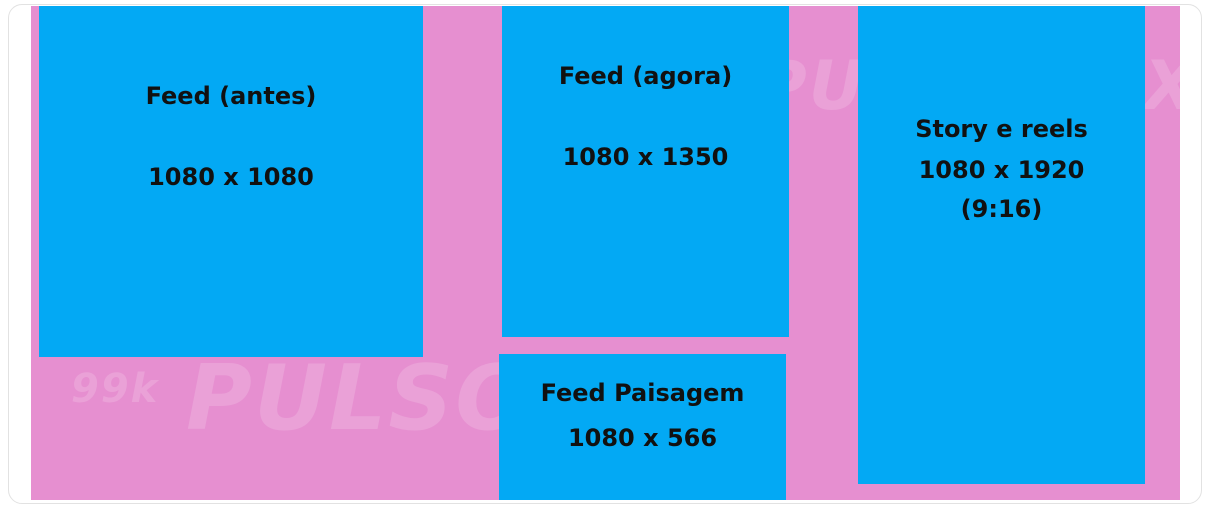 The image size is (1212, 512). I want to click on box-label: 1080 x 566, so click(642, 438).